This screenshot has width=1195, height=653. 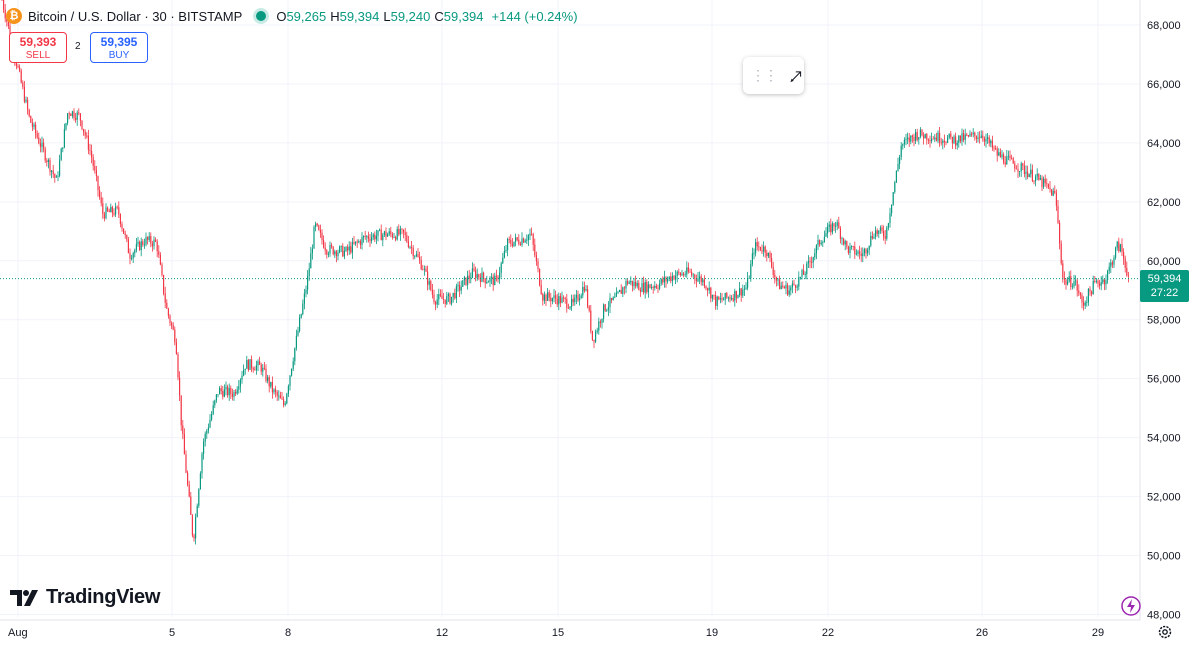 What do you see at coordinates (1164, 203) in the screenshot?
I see `price-tick-label: 62,000` at bounding box center [1164, 203].